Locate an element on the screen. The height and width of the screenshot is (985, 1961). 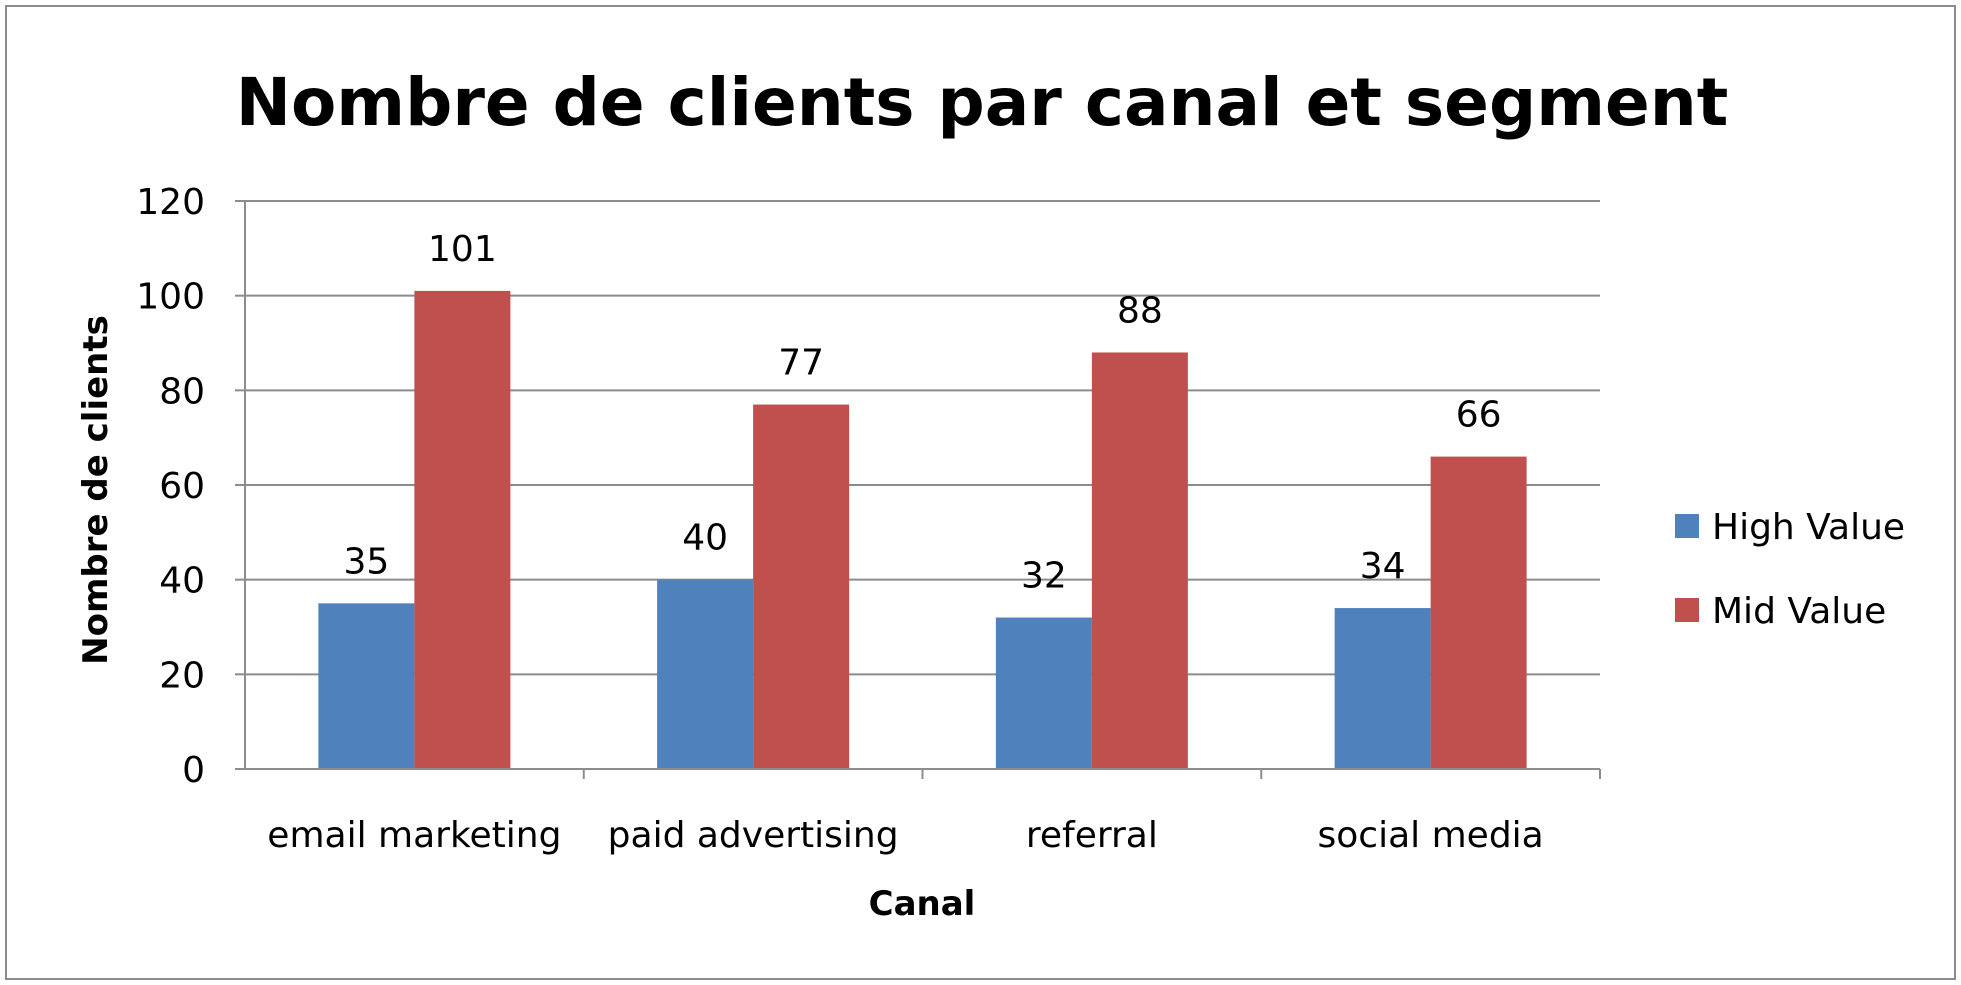
legend-label: High Value is located at coordinates (1808, 527).